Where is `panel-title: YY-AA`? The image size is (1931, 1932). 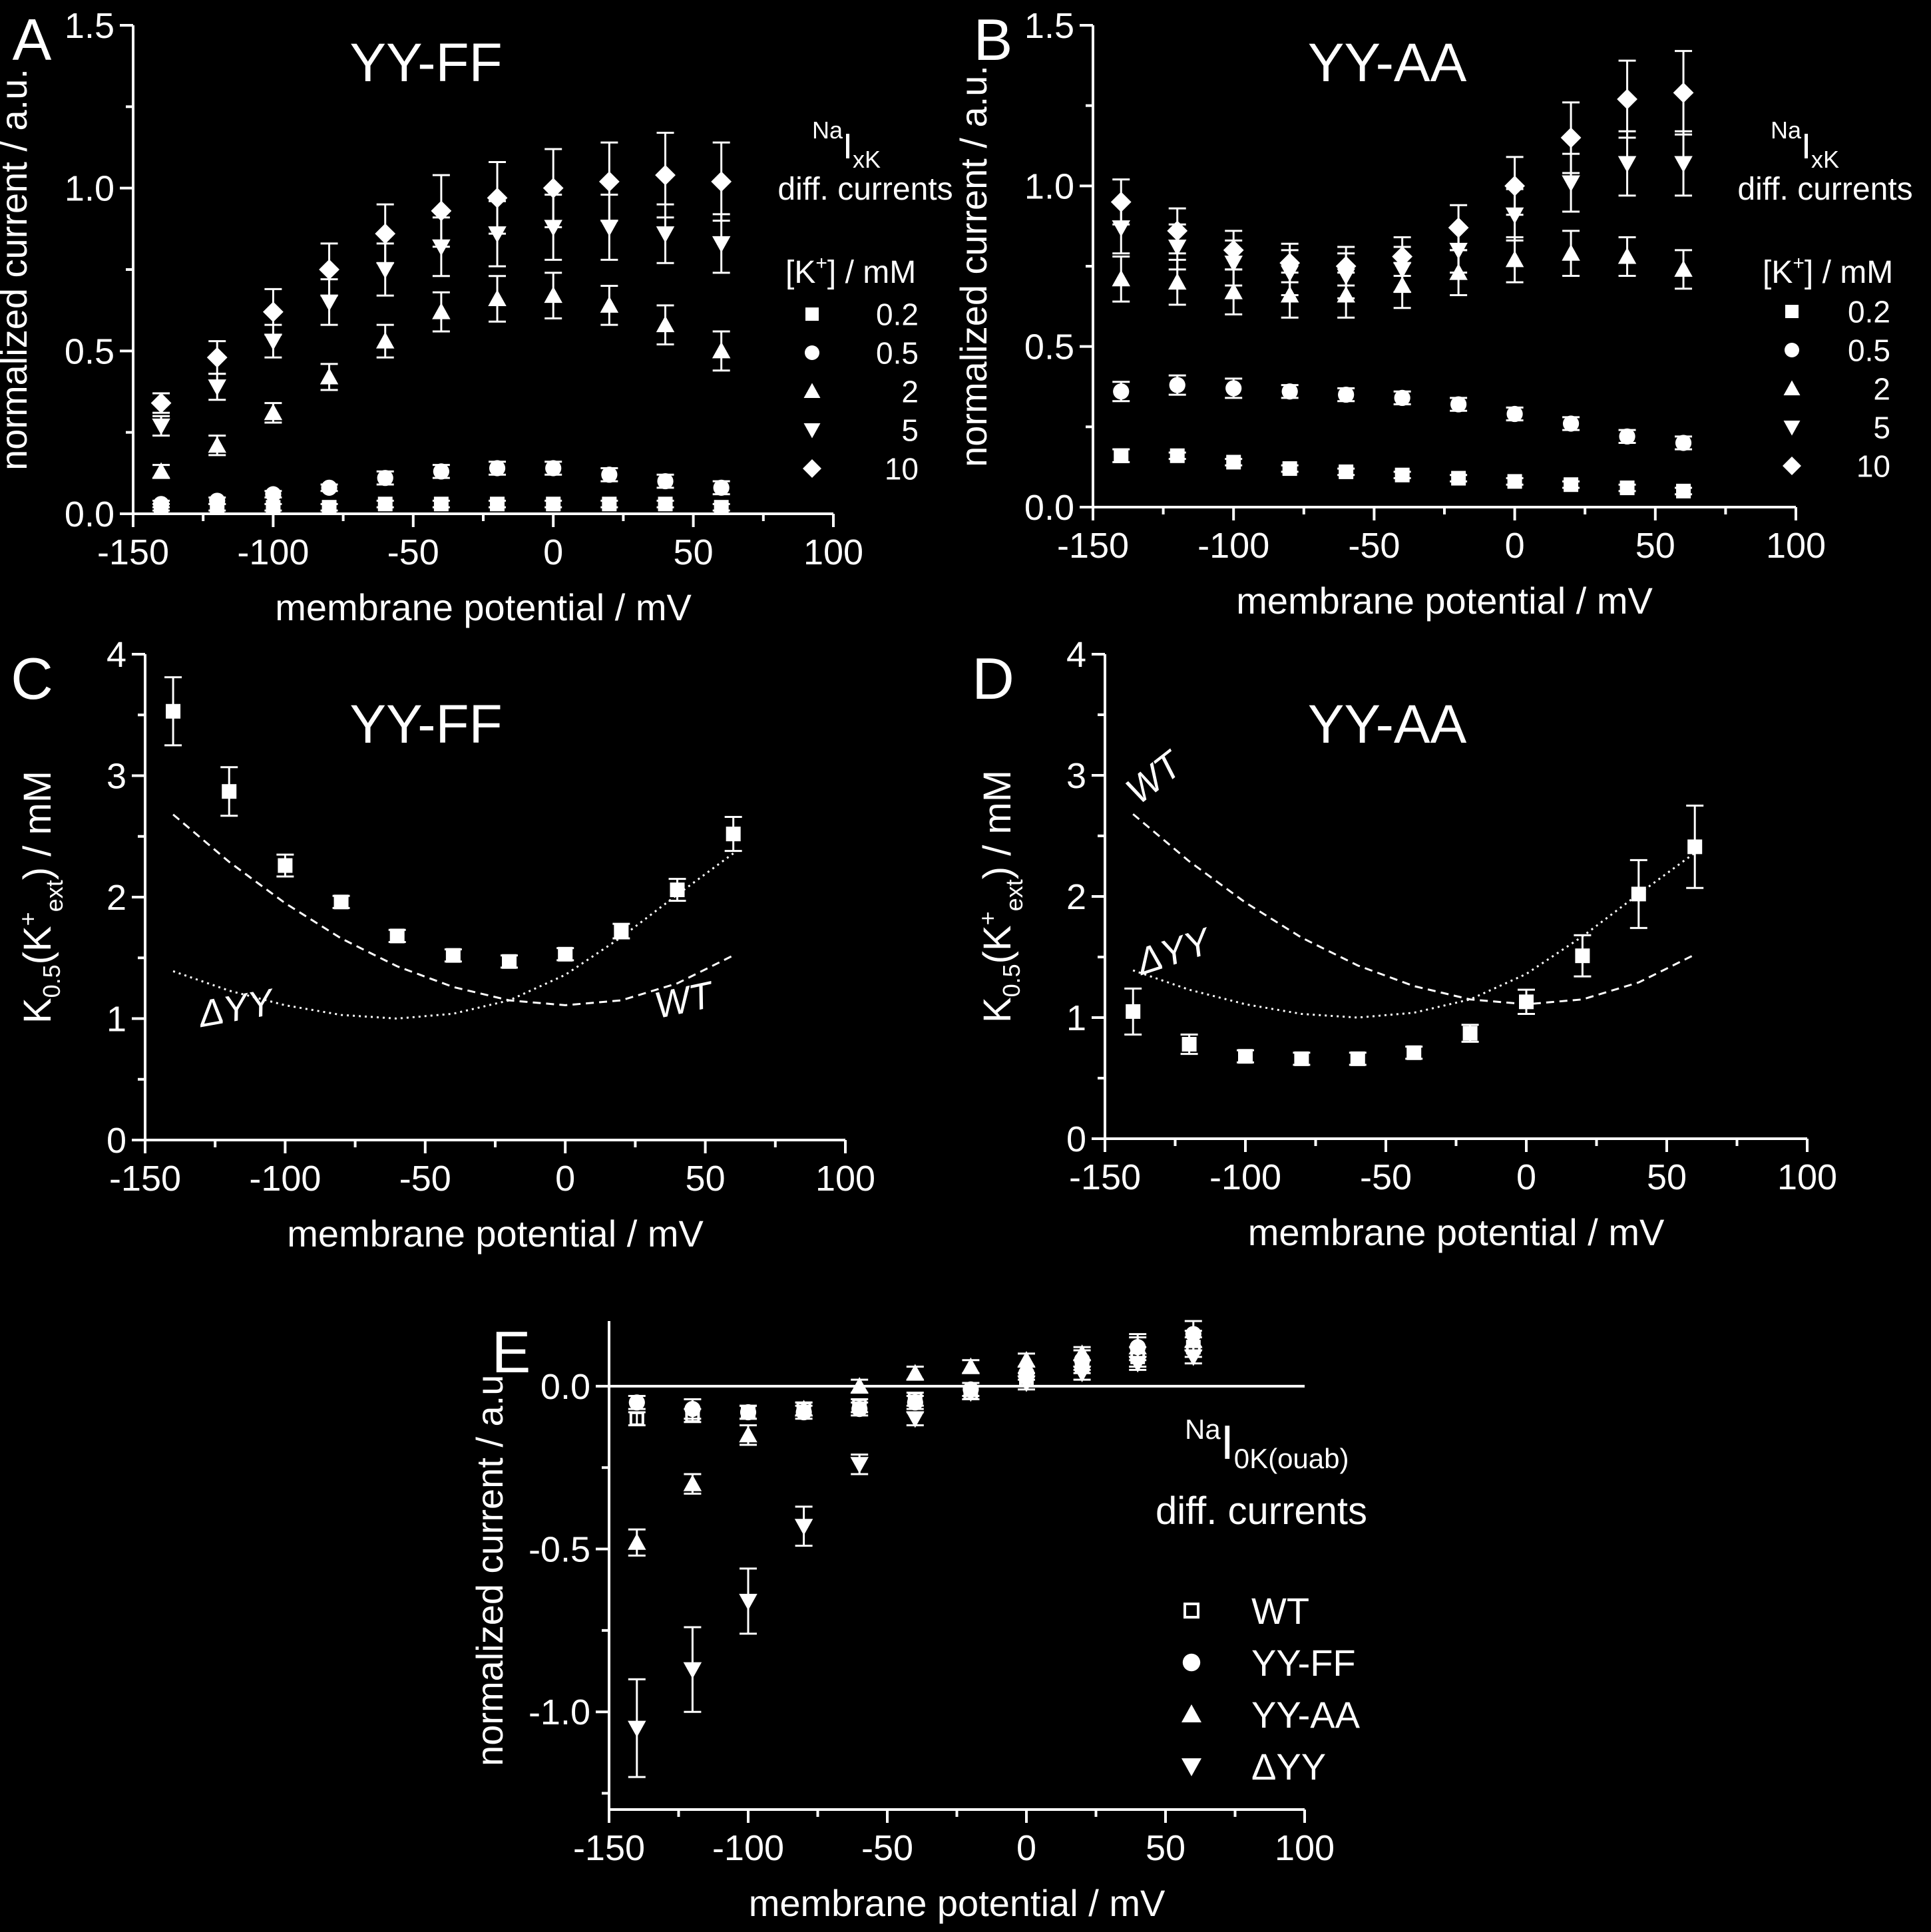 panel-title: YY-AA is located at coordinates (1387, 63).